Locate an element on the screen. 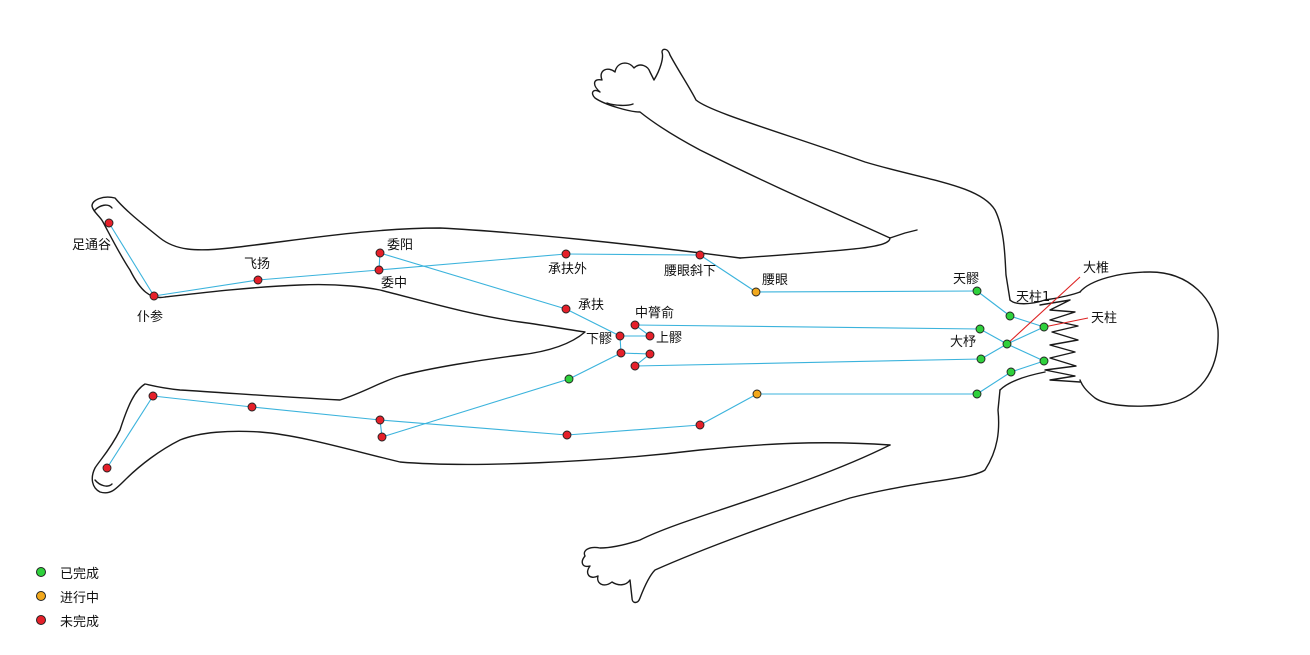 This screenshot has width=1310, height=655. leader-line-dazhui is located at coordinates (1043, 310).